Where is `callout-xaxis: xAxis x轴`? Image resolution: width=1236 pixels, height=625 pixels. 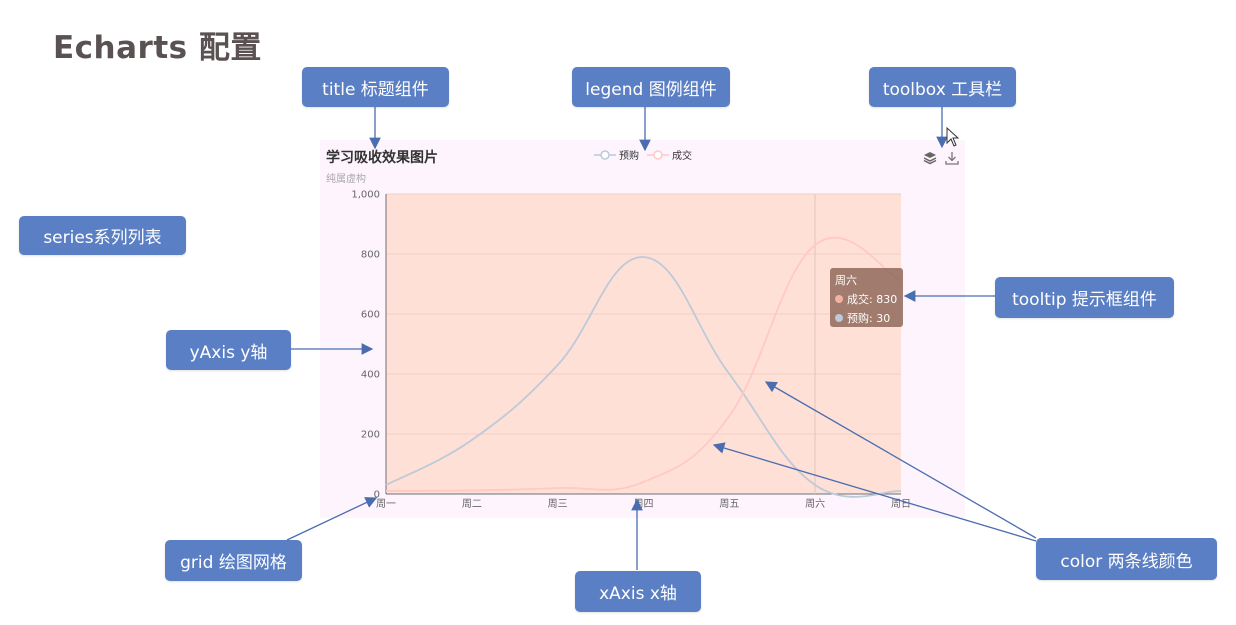 callout-xaxis: xAxis x轴 is located at coordinates (638, 591).